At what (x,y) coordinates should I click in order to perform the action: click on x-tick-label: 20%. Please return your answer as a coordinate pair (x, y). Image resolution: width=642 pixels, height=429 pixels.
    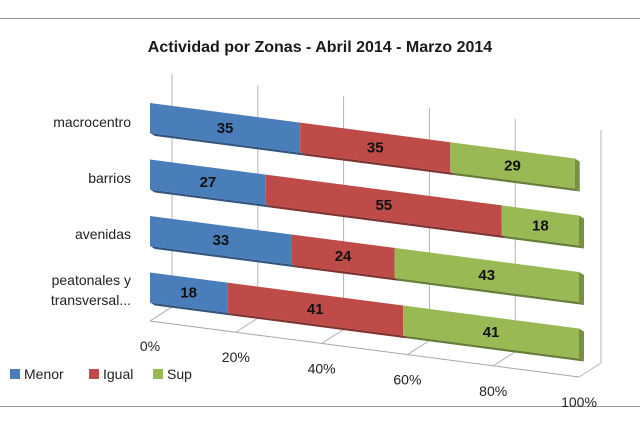
    Looking at the image, I should click on (236, 357).